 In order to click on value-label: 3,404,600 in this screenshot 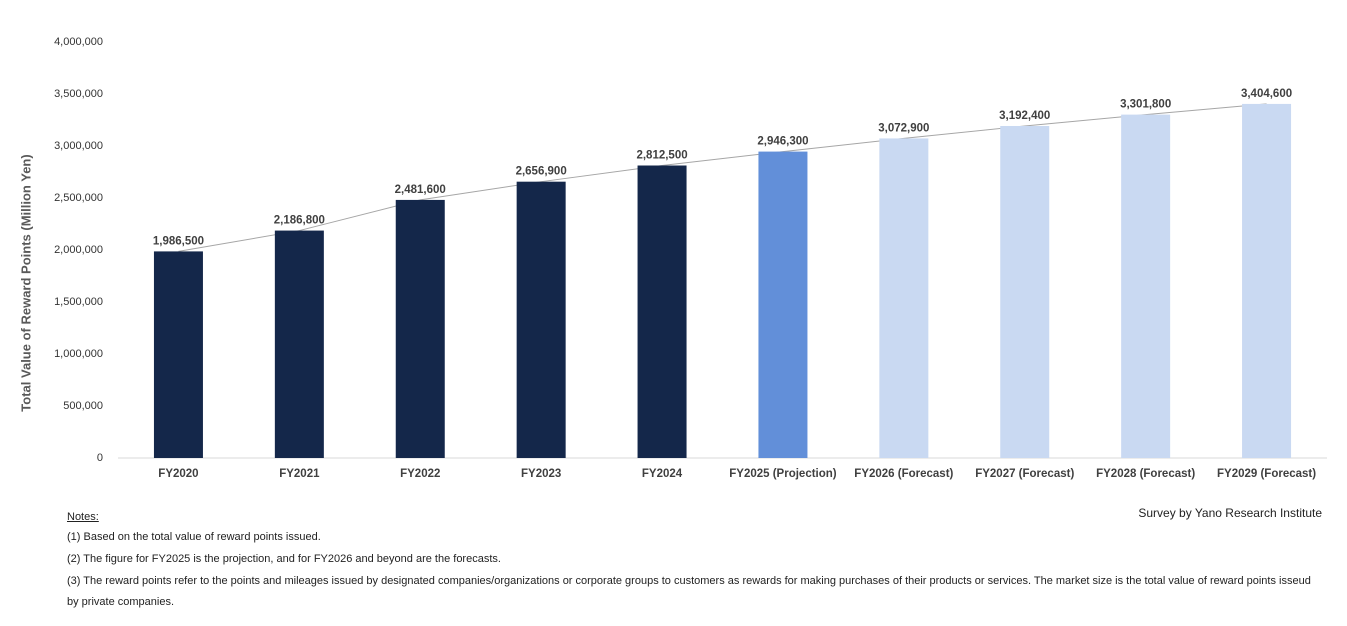, I will do `click(1266, 94)`.